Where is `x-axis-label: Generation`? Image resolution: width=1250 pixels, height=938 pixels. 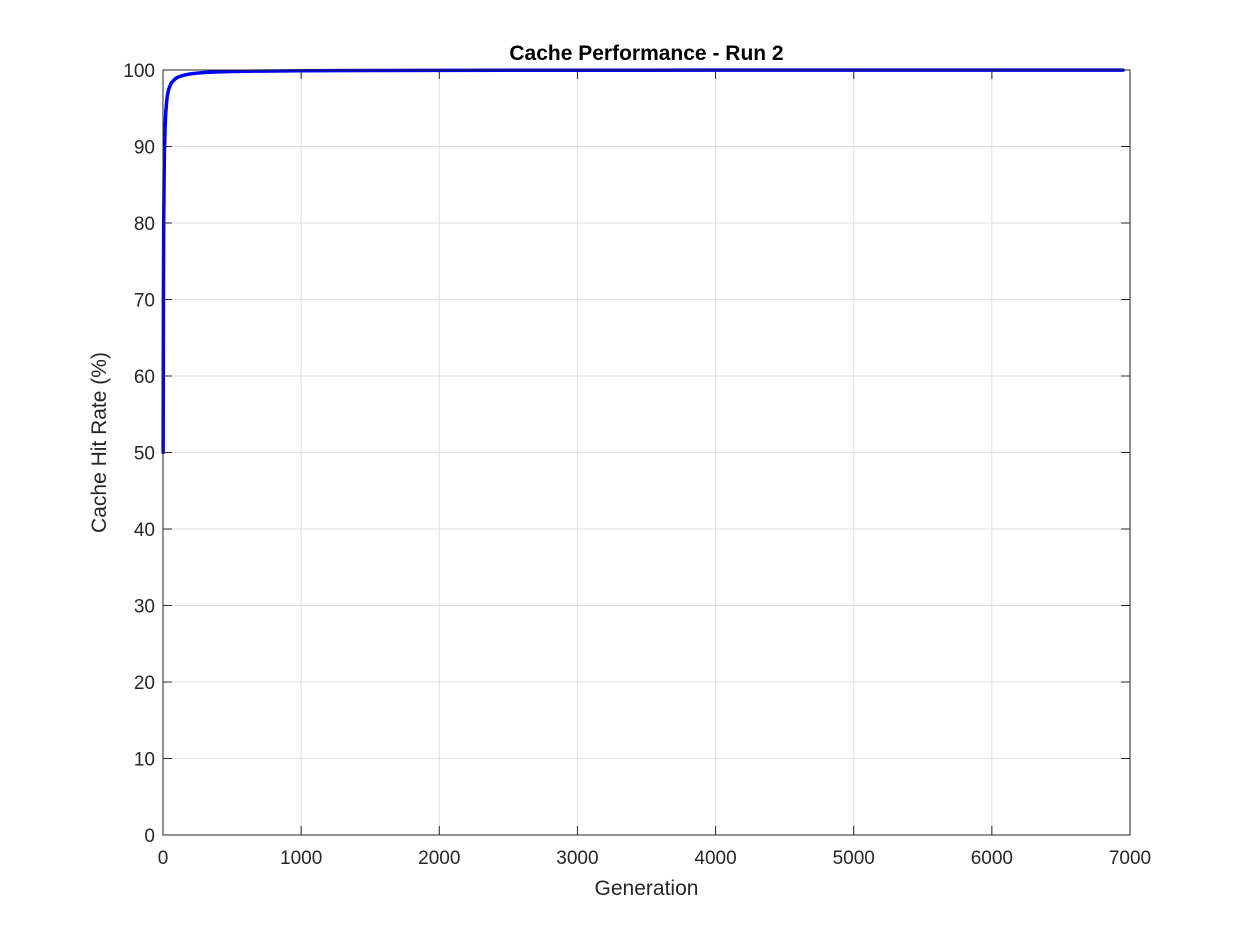
x-axis-label: Generation is located at coordinates (647, 888).